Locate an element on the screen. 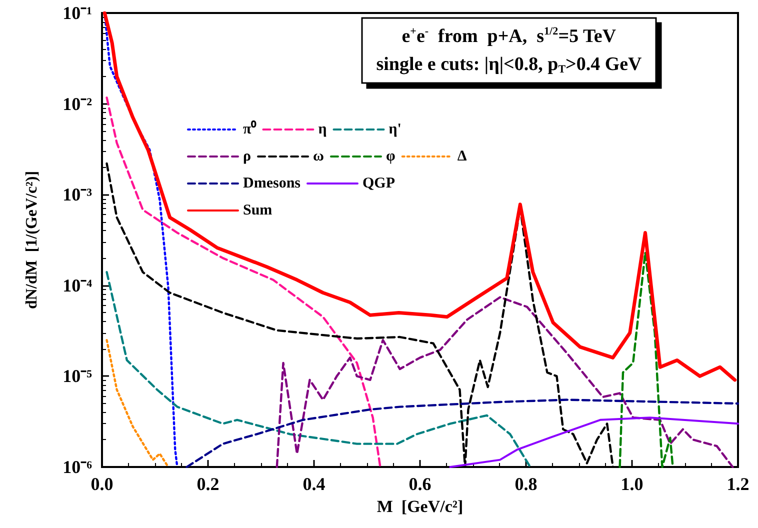 The image size is (758, 528). x-axis-title: M [GeV/c²] is located at coordinates (420, 506).